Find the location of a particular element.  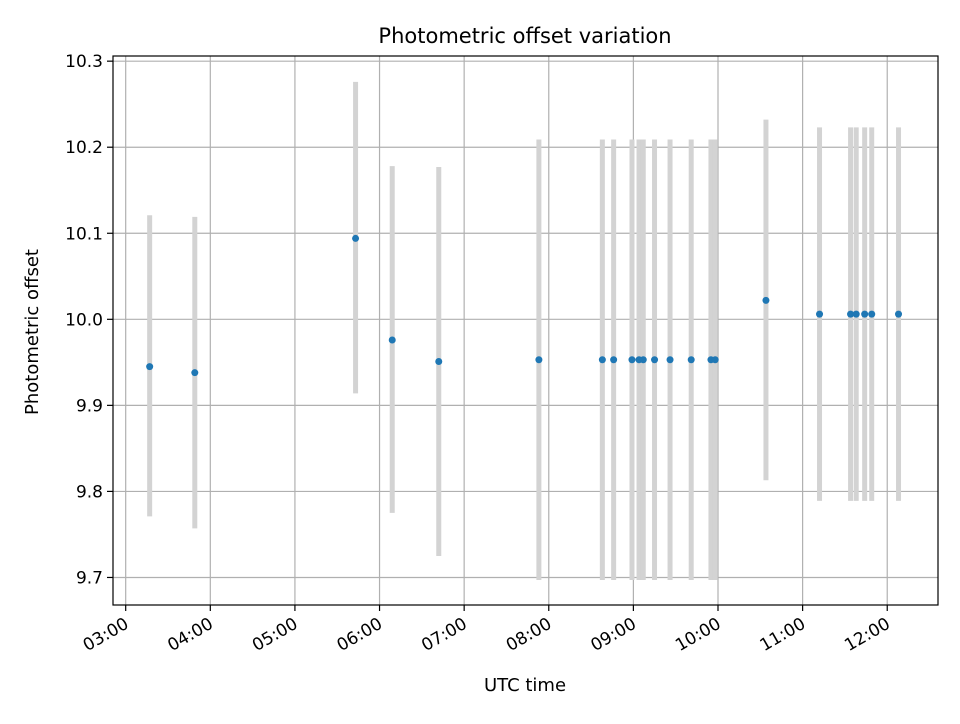

chart-title: Photometric offset variation is located at coordinates (524, 36).